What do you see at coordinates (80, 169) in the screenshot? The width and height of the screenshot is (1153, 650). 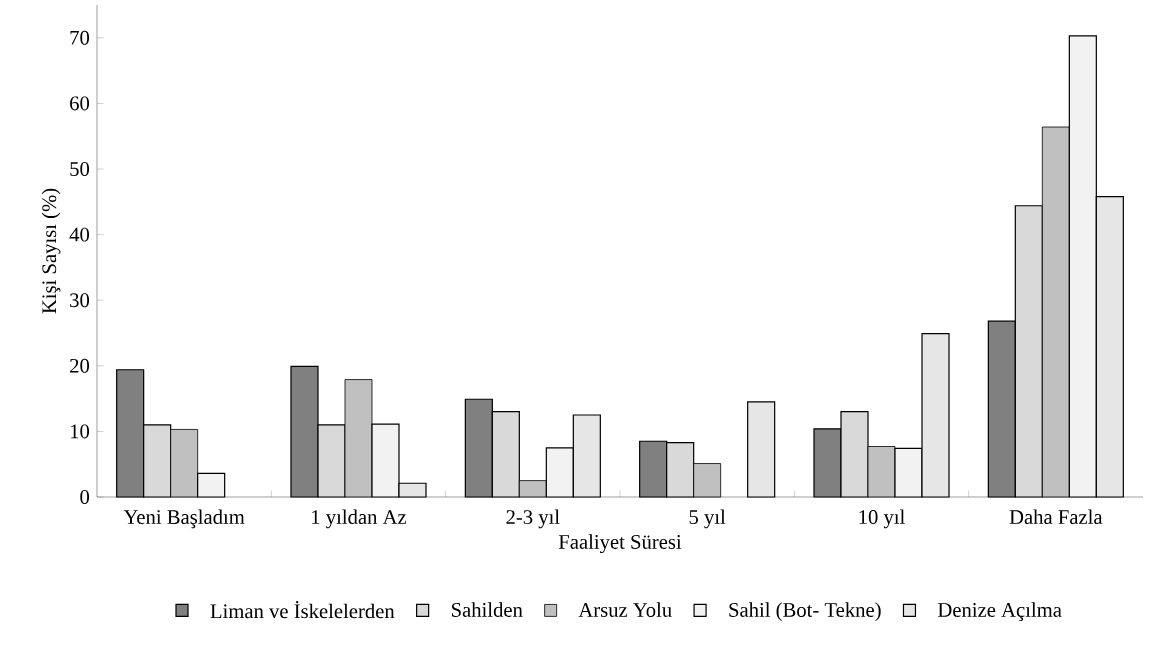 I see `y-tick-label: 50` at bounding box center [80, 169].